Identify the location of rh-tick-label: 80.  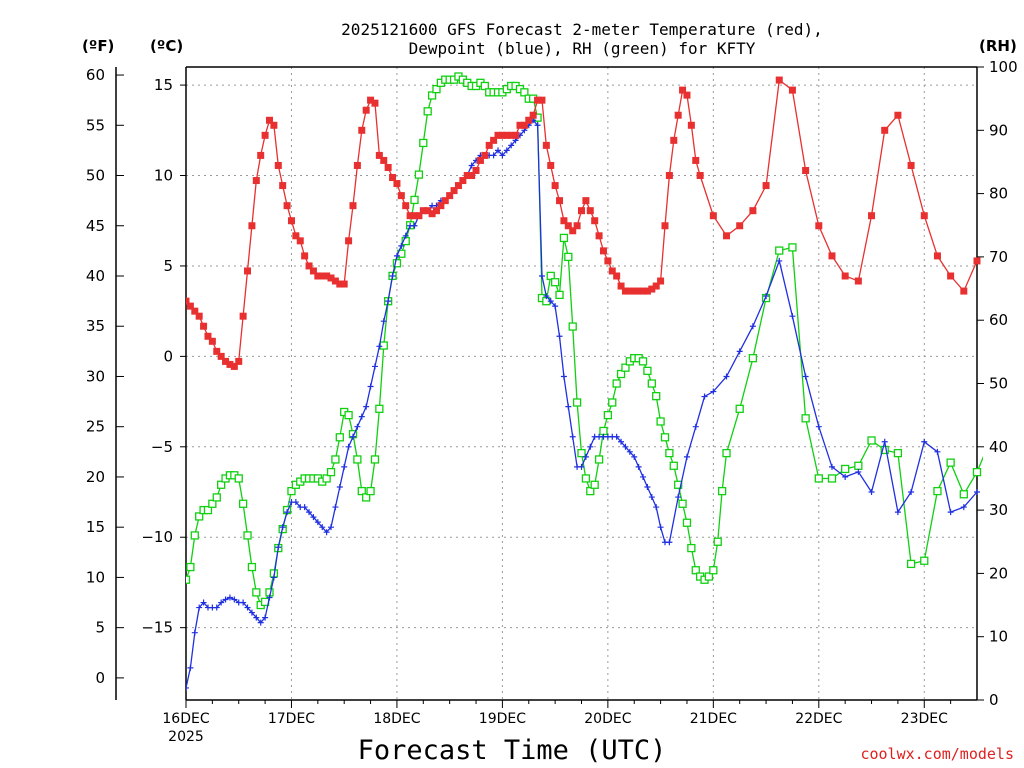
(998, 194).